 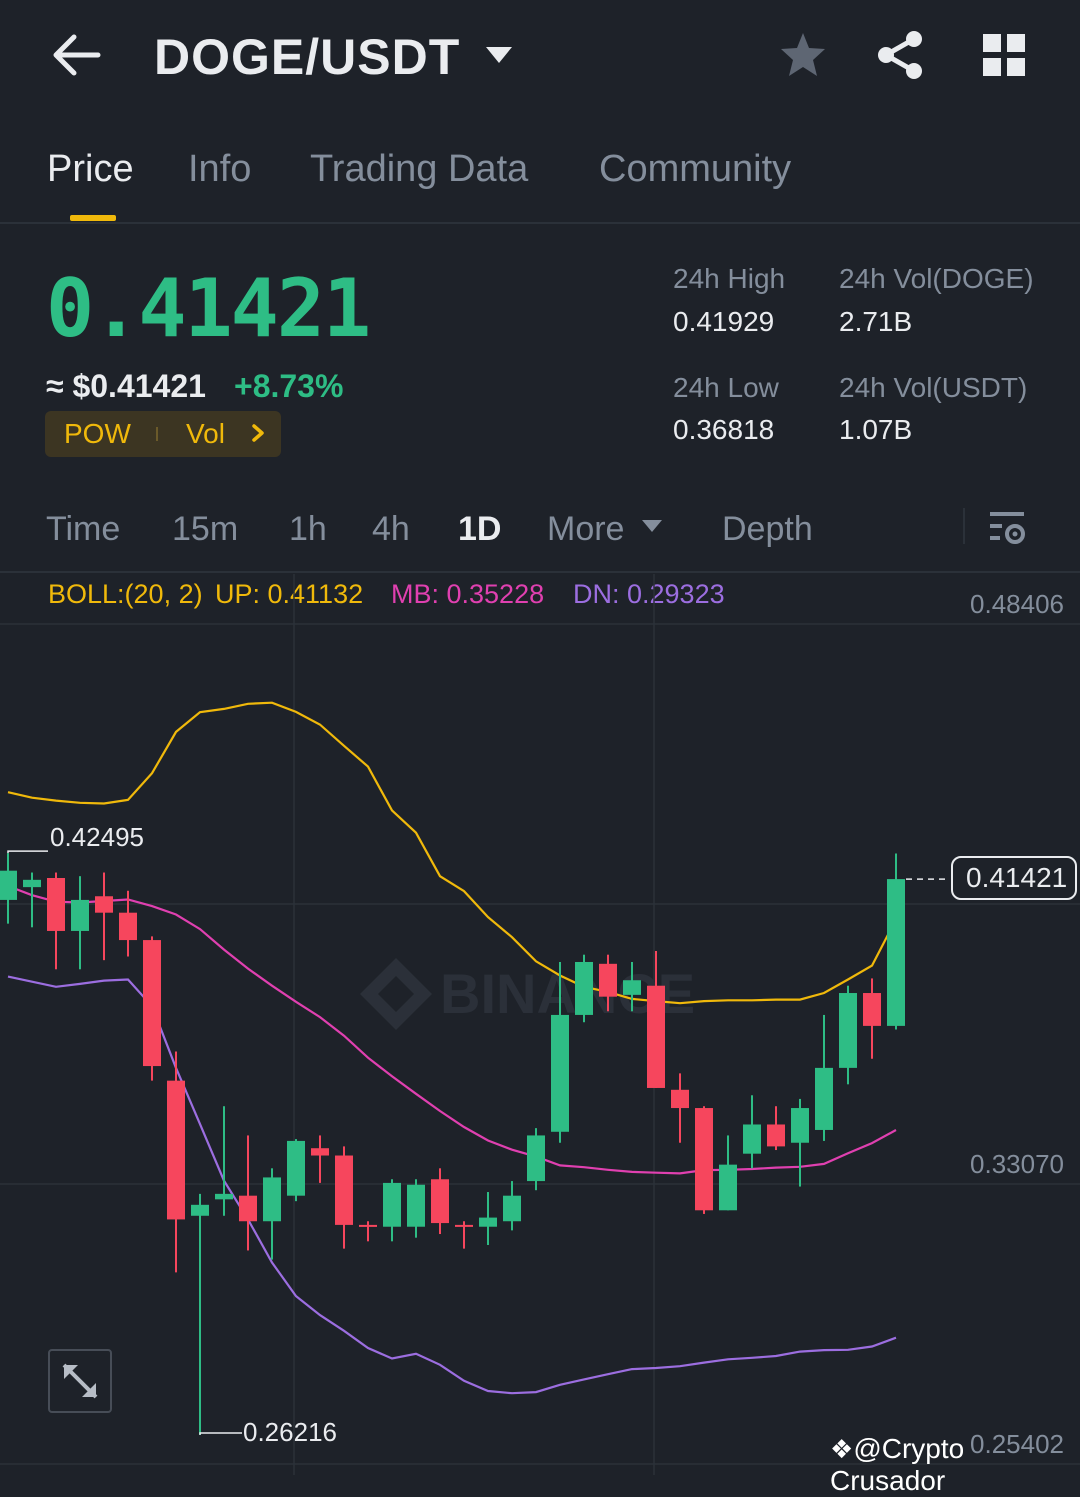 What do you see at coordinates (391, 529) in the screenshot?
I see `interval-4h: 4h` at bounding box center [391, 529].